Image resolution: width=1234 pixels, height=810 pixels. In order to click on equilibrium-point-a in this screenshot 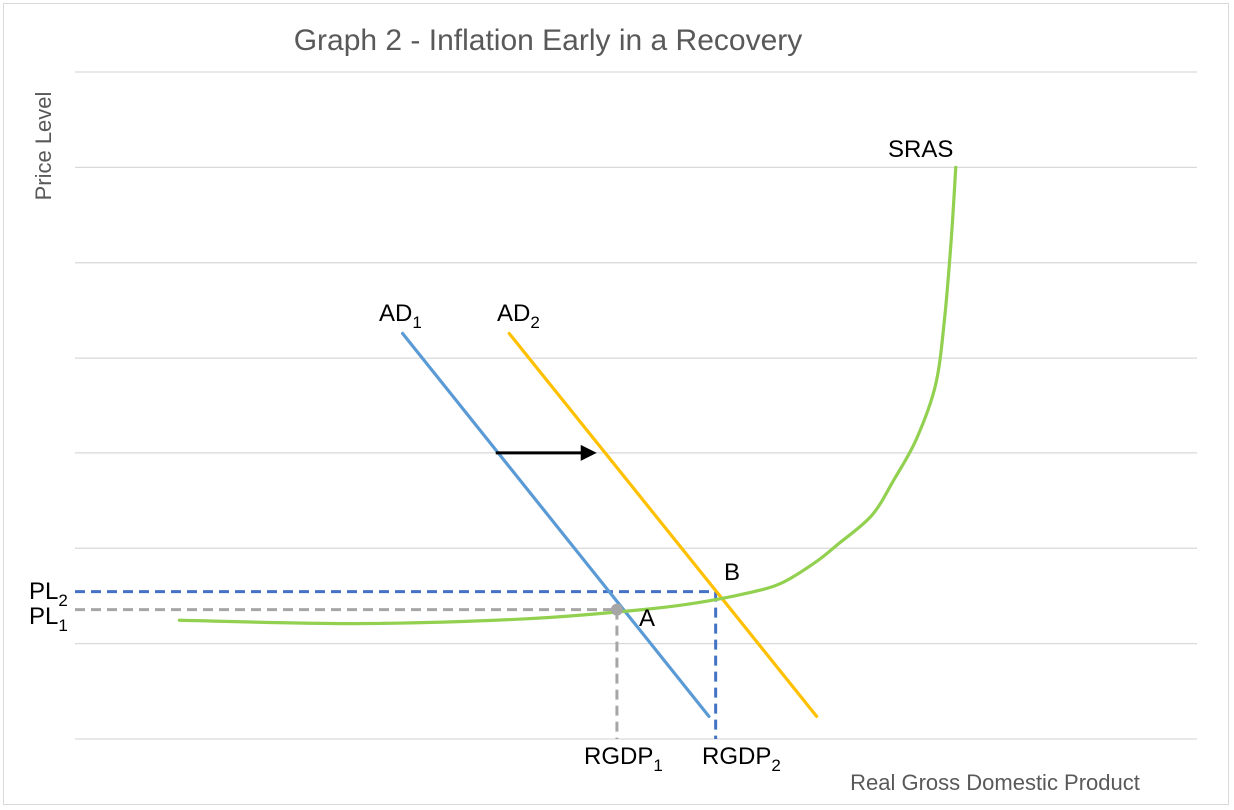, I will do `click(616, 609)`.